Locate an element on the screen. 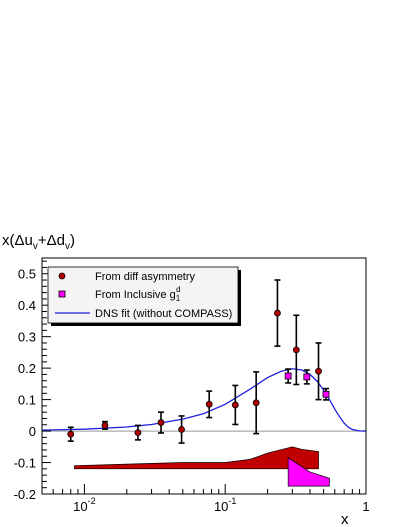 This screenshot has height=527, width=407. x-tick-base: 1 is located at coordinates (365, 506).